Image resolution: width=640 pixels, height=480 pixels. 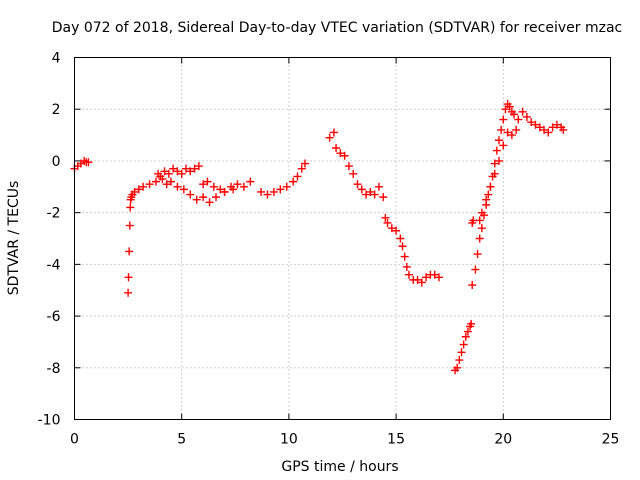 What do you see at coordinates (49, 421) in the screenshot?
I see `y-tick-label: -10` at bounding box center [49, 421].